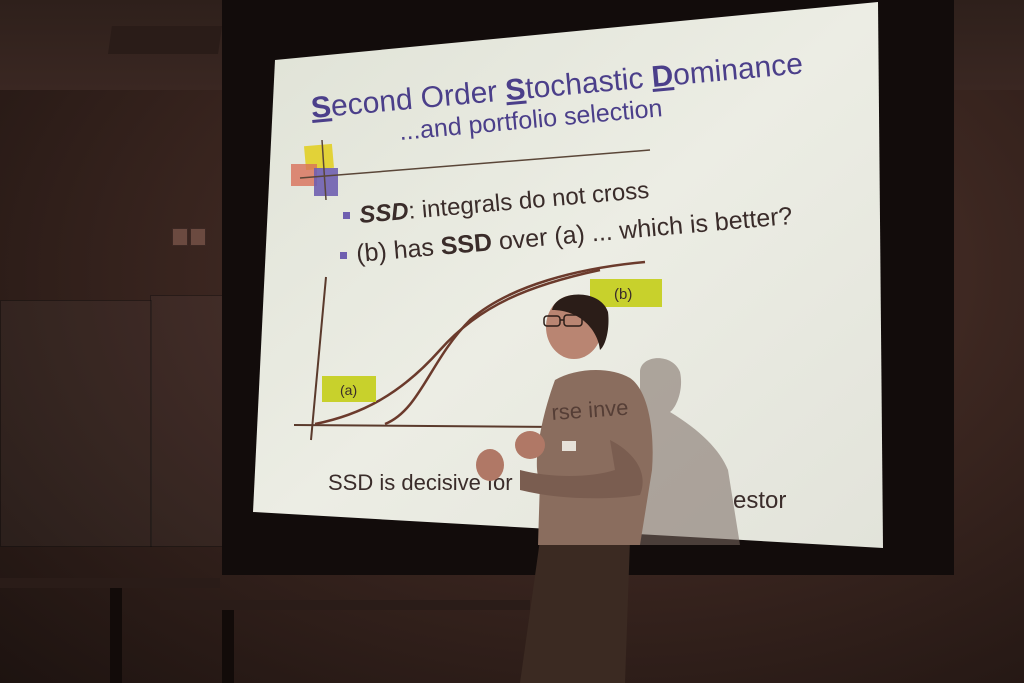  What do you see at coordinates (321, 107) in the screenshot?
I see `title-letter-s1: S` at bounding box center [321, 107].